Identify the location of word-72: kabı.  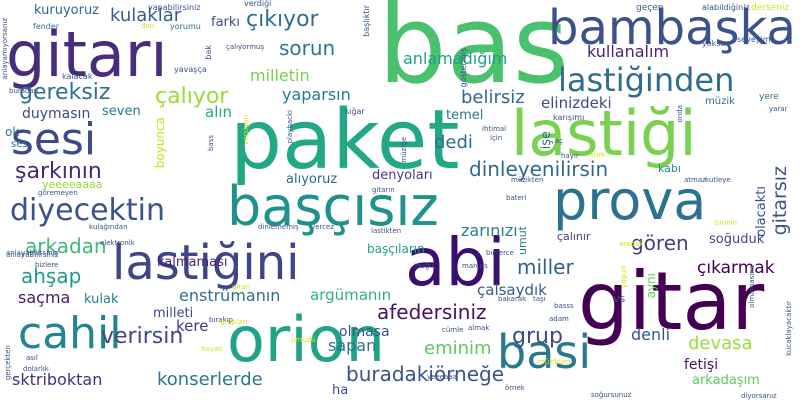
(669, 168).